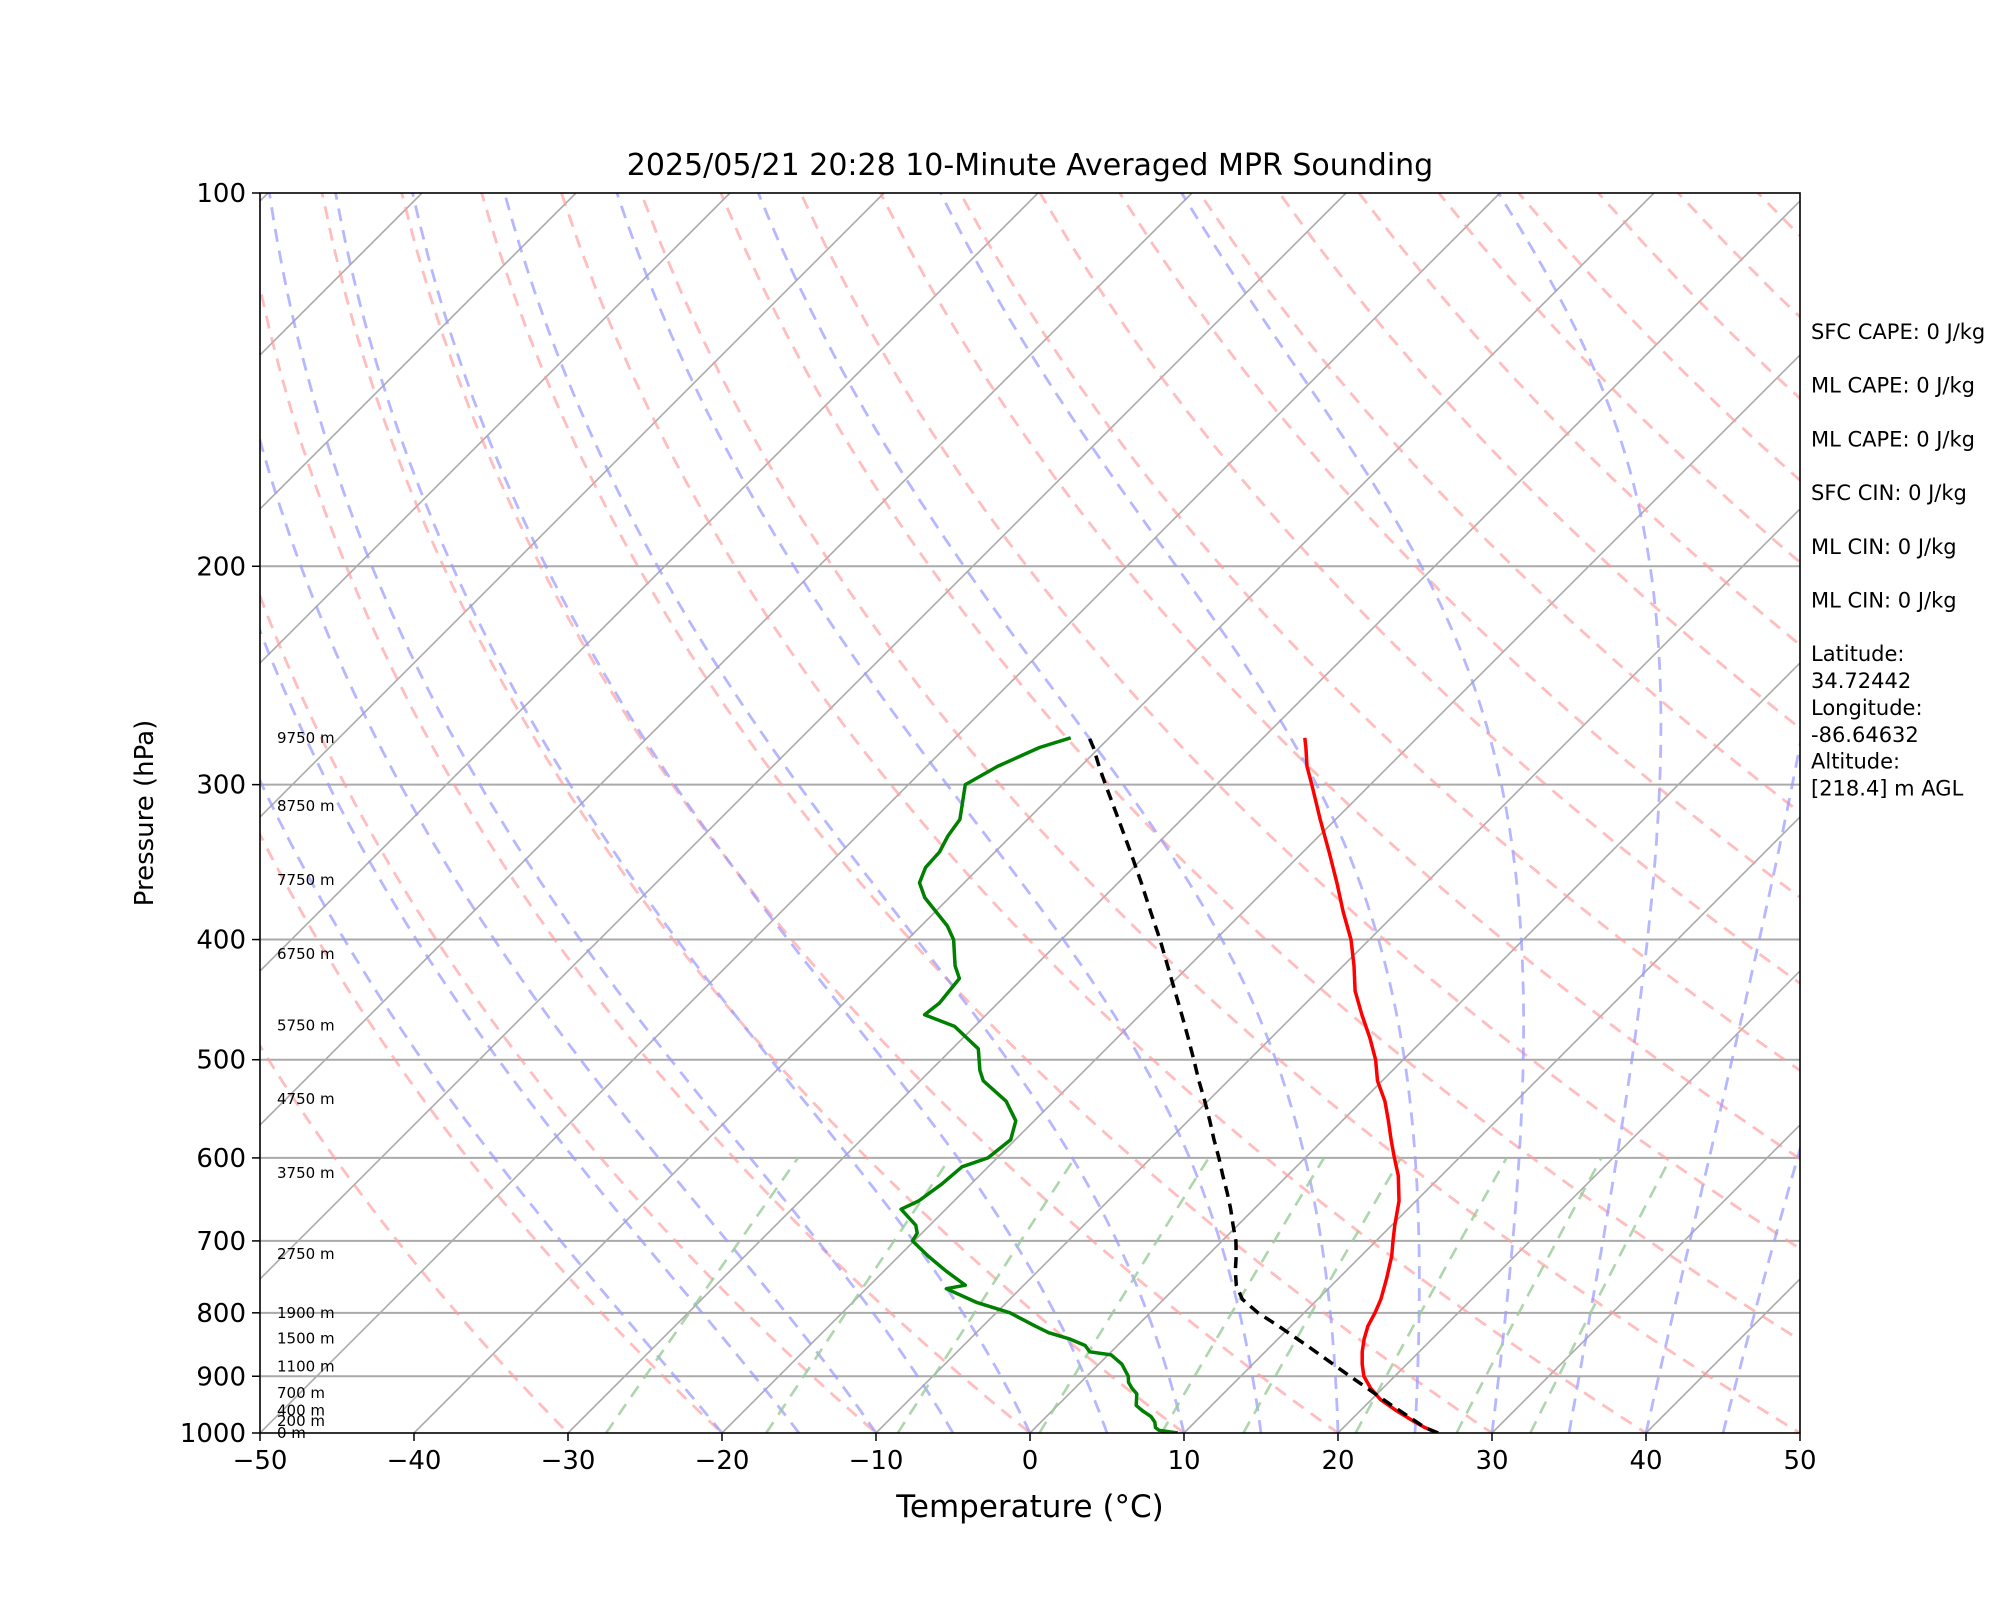 The image size is (2000, 1600). What do you see at coordinates (1867, 721) in the screenshot?
I see `annotation-text: Longitude: -86.64632` at bounding box center [1867, 721].